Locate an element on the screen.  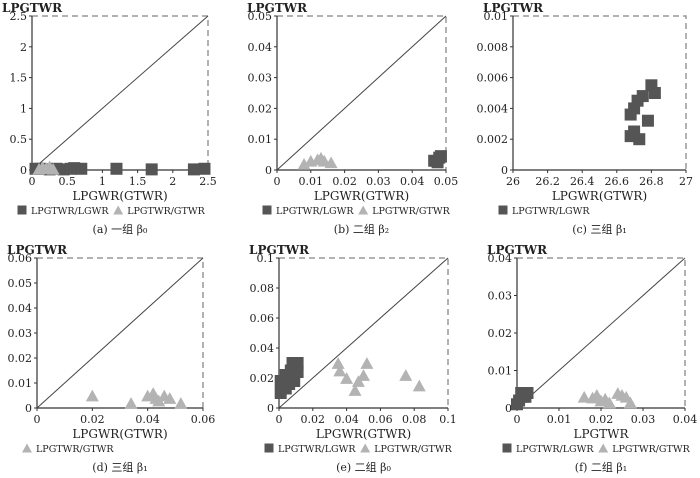
panel-caption: (b) 二组 β₂ is located at coordinates (361, 229).